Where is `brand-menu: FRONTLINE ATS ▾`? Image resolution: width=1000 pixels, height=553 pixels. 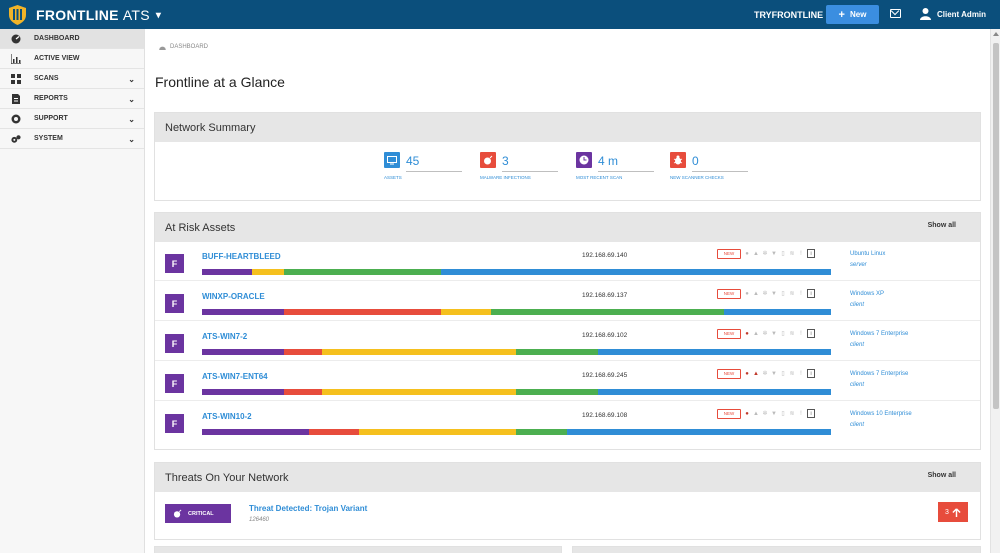 brand-menu: FRONTLINE ATS ▾ is located at coordinates (98, 15).